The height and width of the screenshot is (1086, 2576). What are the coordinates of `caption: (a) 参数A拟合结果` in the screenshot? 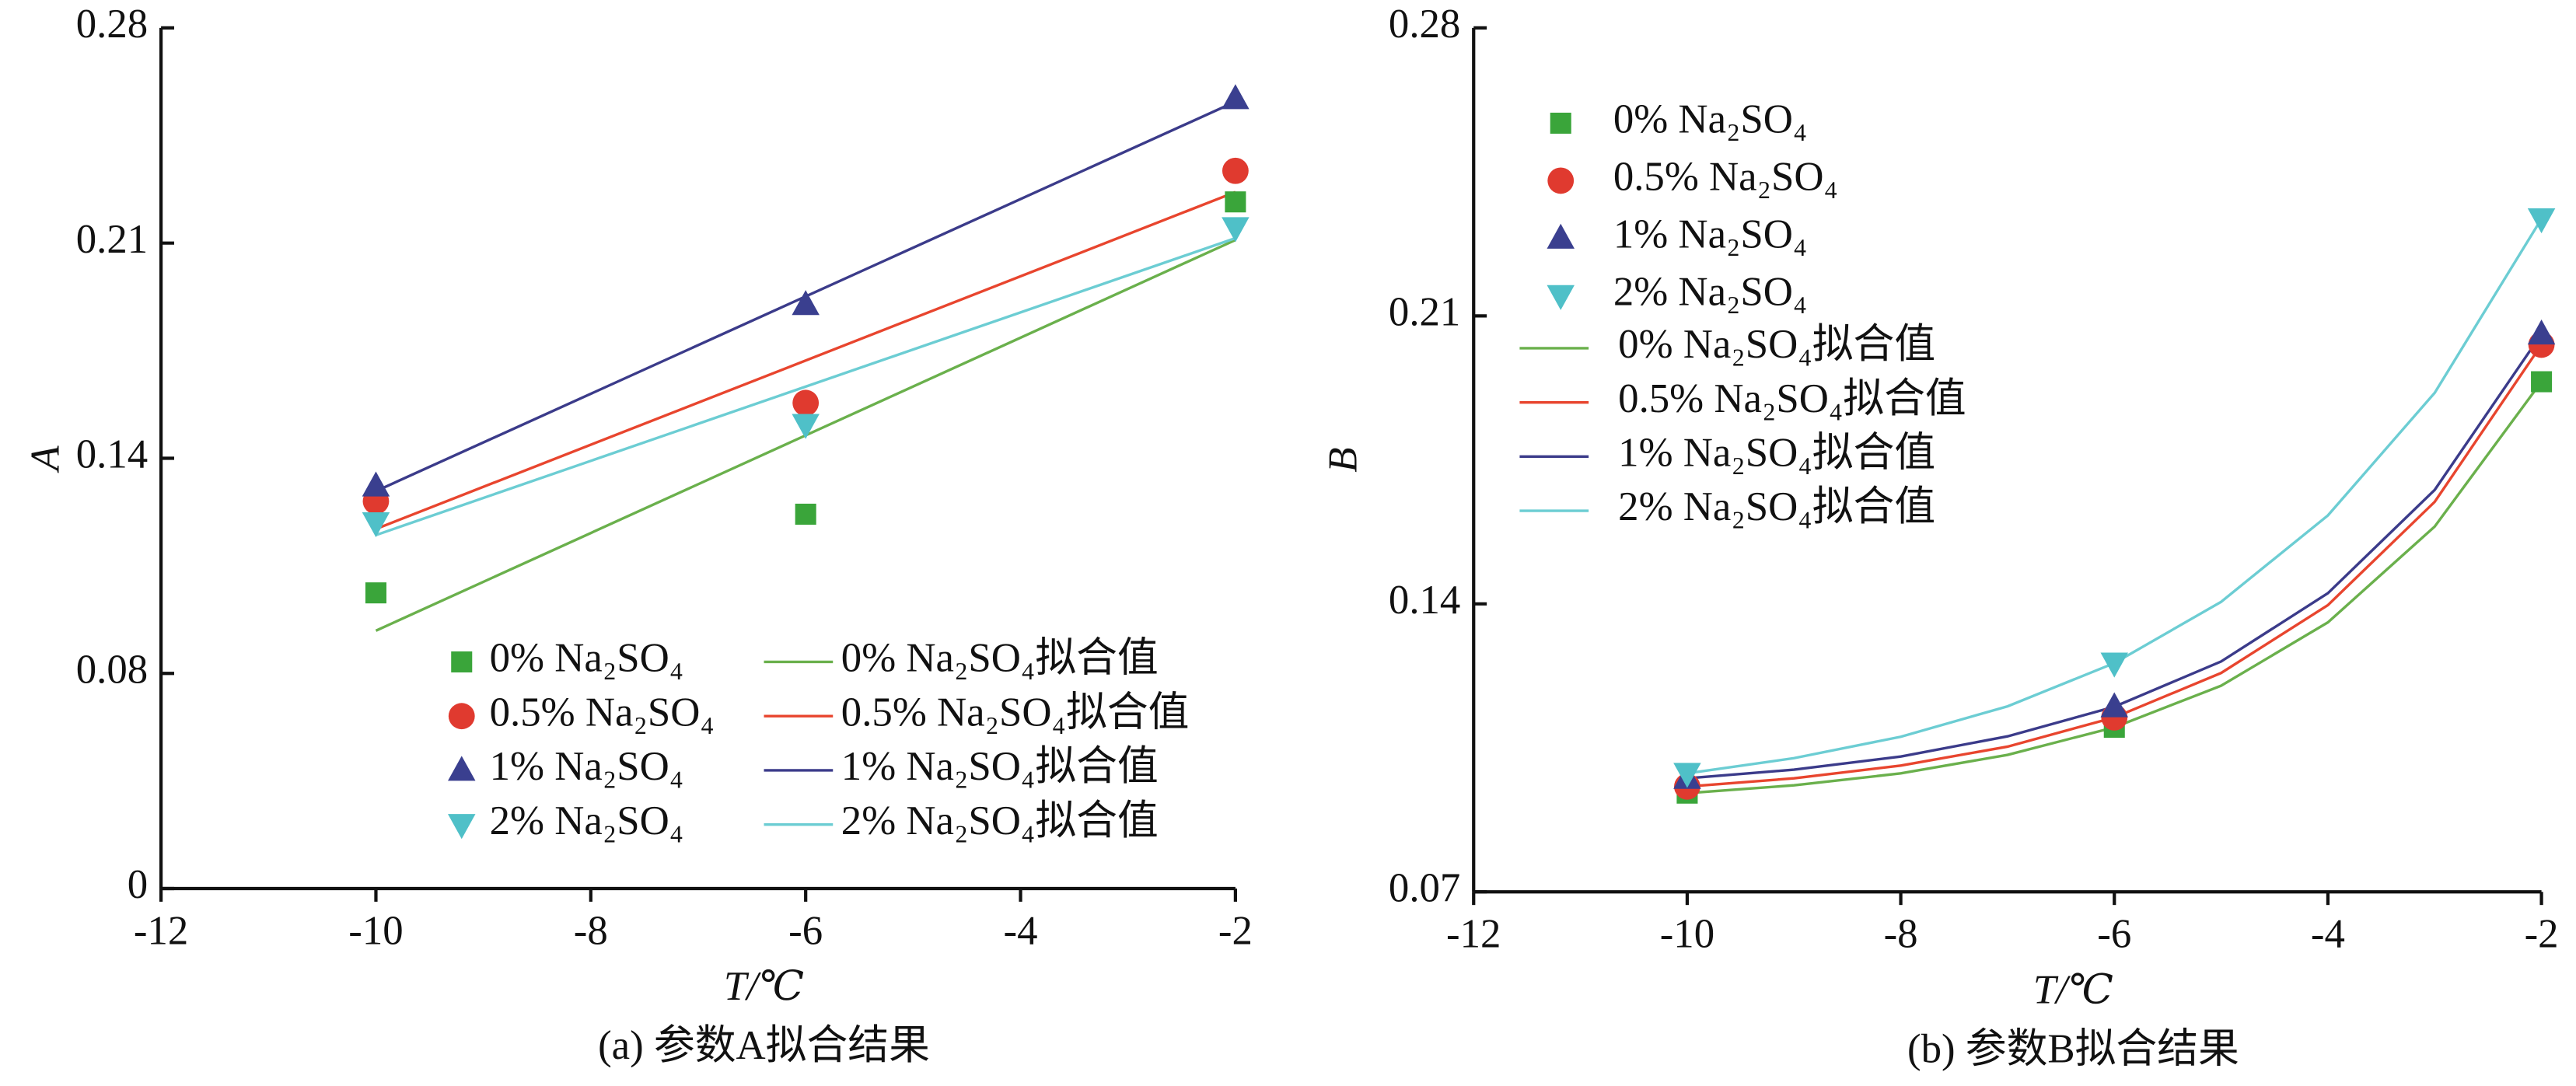 It's located at (764, 1045).